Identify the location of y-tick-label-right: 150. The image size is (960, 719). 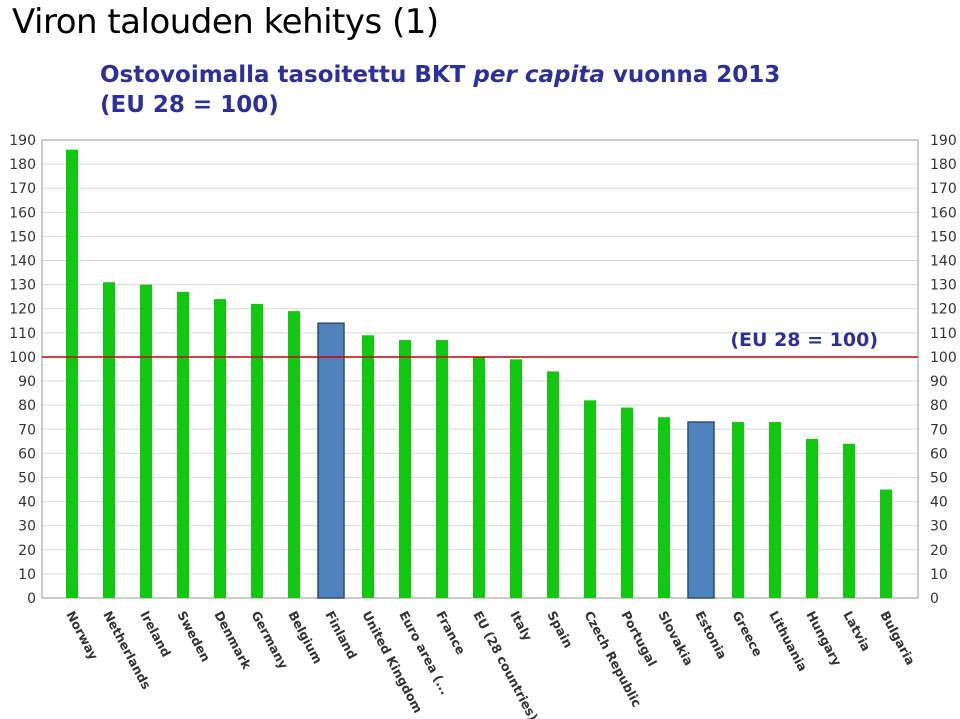
(943, 237).